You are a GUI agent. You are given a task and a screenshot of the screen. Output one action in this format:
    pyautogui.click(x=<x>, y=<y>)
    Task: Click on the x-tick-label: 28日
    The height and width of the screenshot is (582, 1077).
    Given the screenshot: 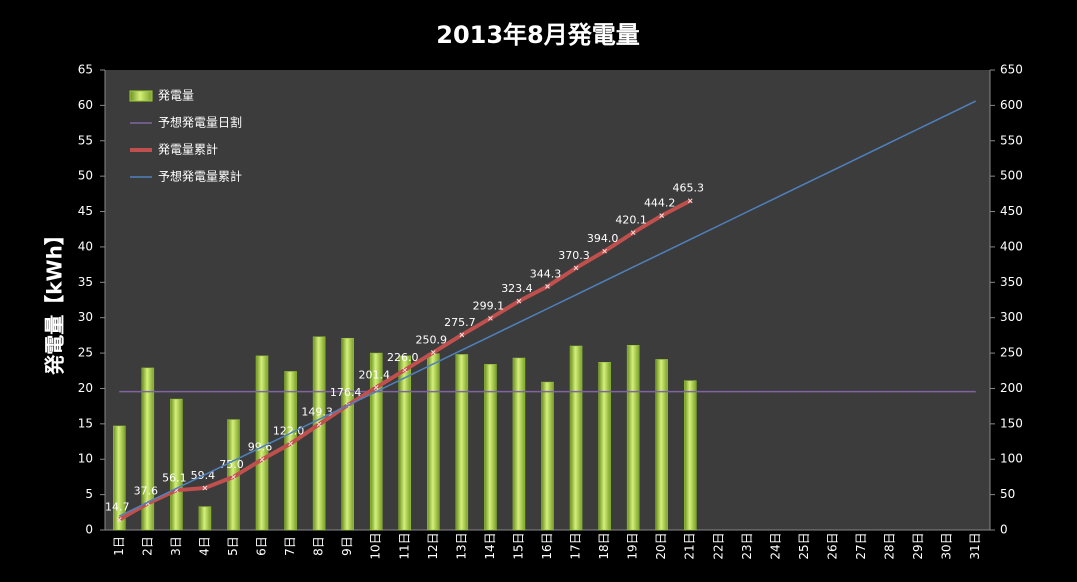 What is the action you would take?
    pyautogui.click(x=890, y=545)
    